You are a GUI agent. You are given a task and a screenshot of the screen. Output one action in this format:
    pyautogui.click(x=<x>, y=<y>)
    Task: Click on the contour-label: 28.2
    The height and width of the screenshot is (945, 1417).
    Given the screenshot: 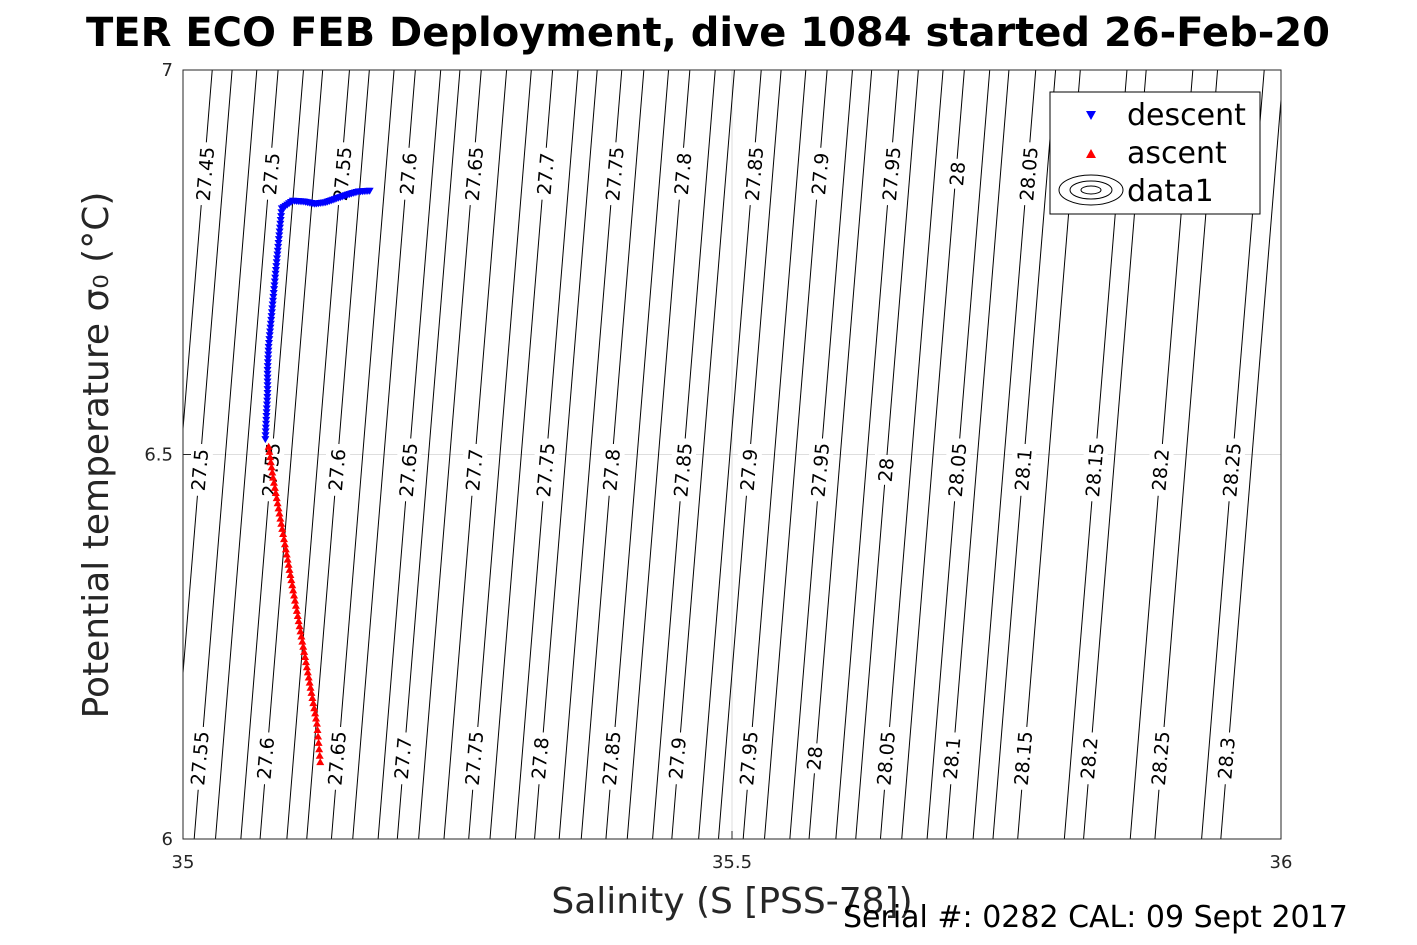 What is the action you would take?
    pyautogui.click(x=1160, y=469)
    